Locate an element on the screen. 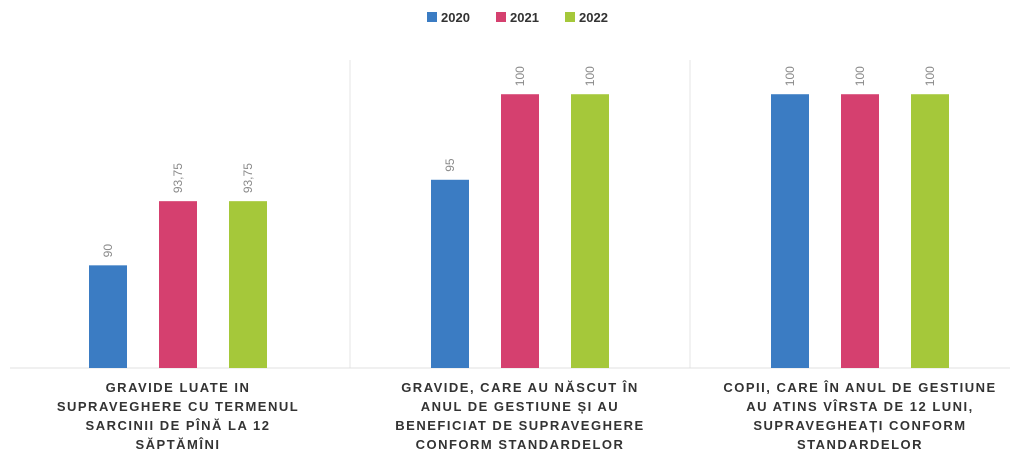  category-label: GRAVIDE LUATE IN is located at coordinates (178, 387).